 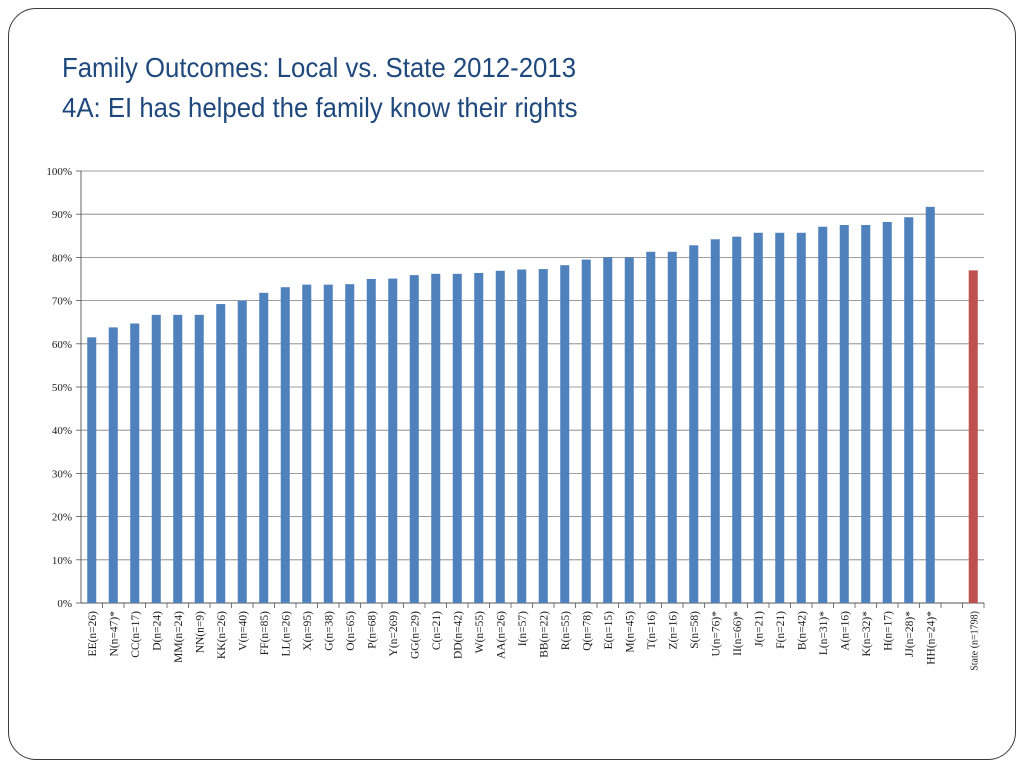 I want to click on x-tick-label: H(n=17), so click(x=888, y=631).